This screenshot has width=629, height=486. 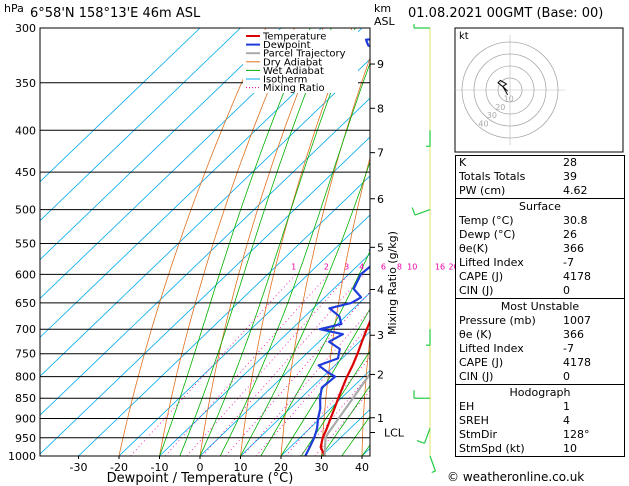 What do you see at coordinates (478, 434) in the screenshot?
I see `stmdir-label: StmDir` at bounding box center [478, 434].